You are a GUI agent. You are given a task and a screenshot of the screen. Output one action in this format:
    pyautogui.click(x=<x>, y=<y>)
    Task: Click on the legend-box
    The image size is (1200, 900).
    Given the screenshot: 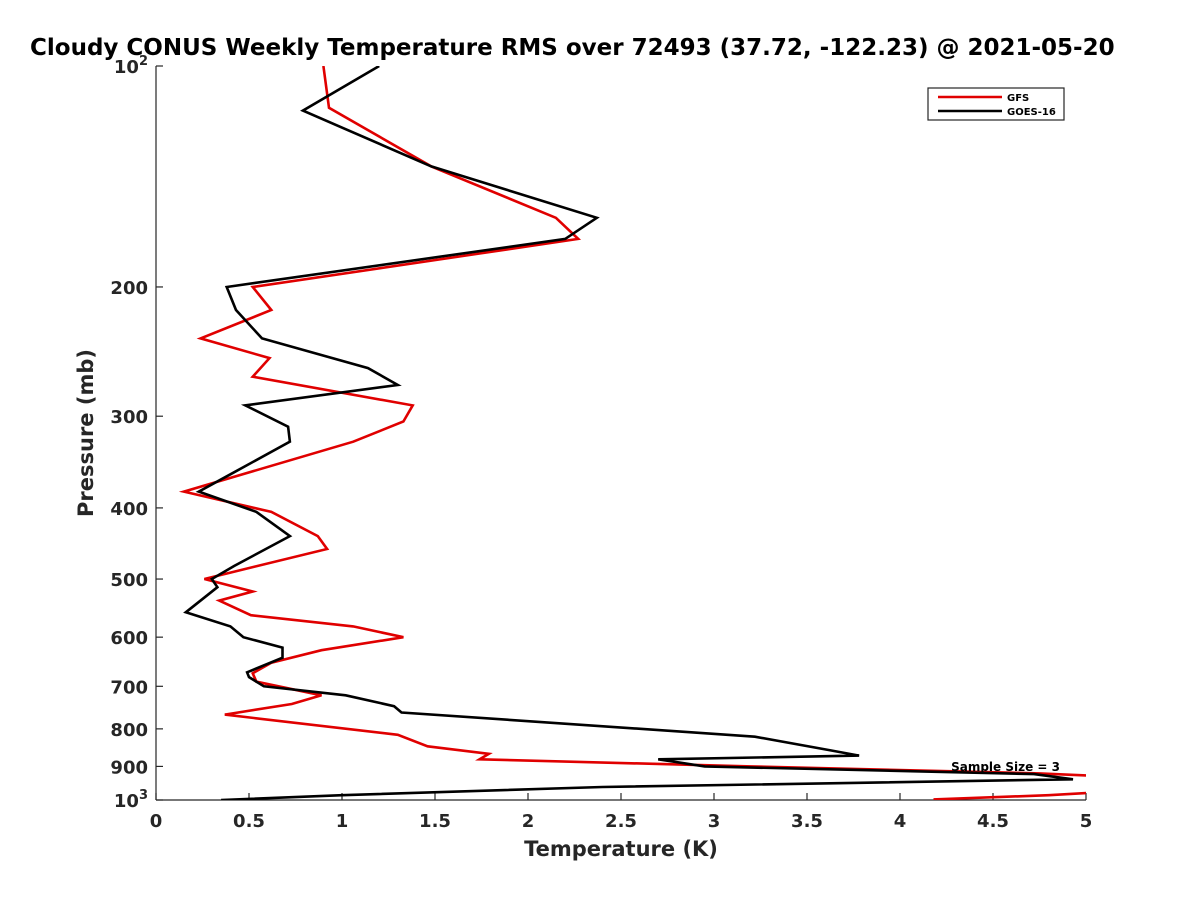 What is the action you would take?
    pyautogui.click(x=996, y=104)
    